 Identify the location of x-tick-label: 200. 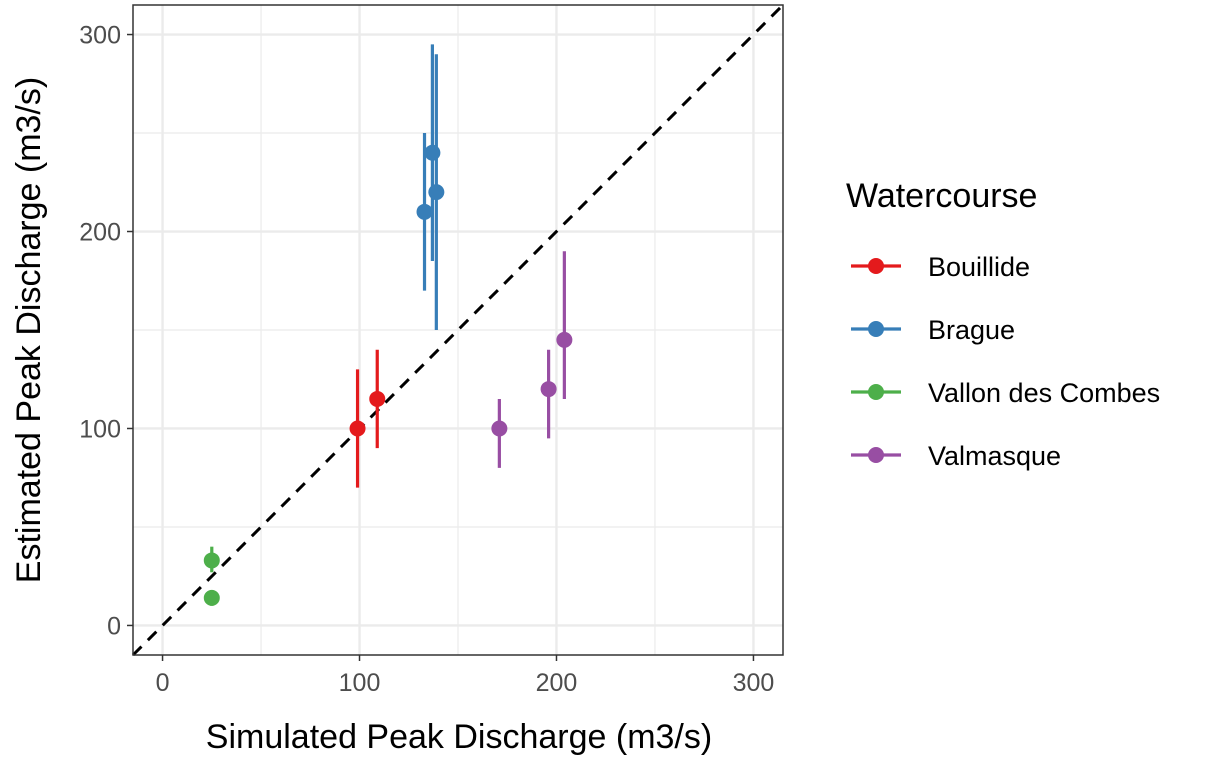
(557, 683).